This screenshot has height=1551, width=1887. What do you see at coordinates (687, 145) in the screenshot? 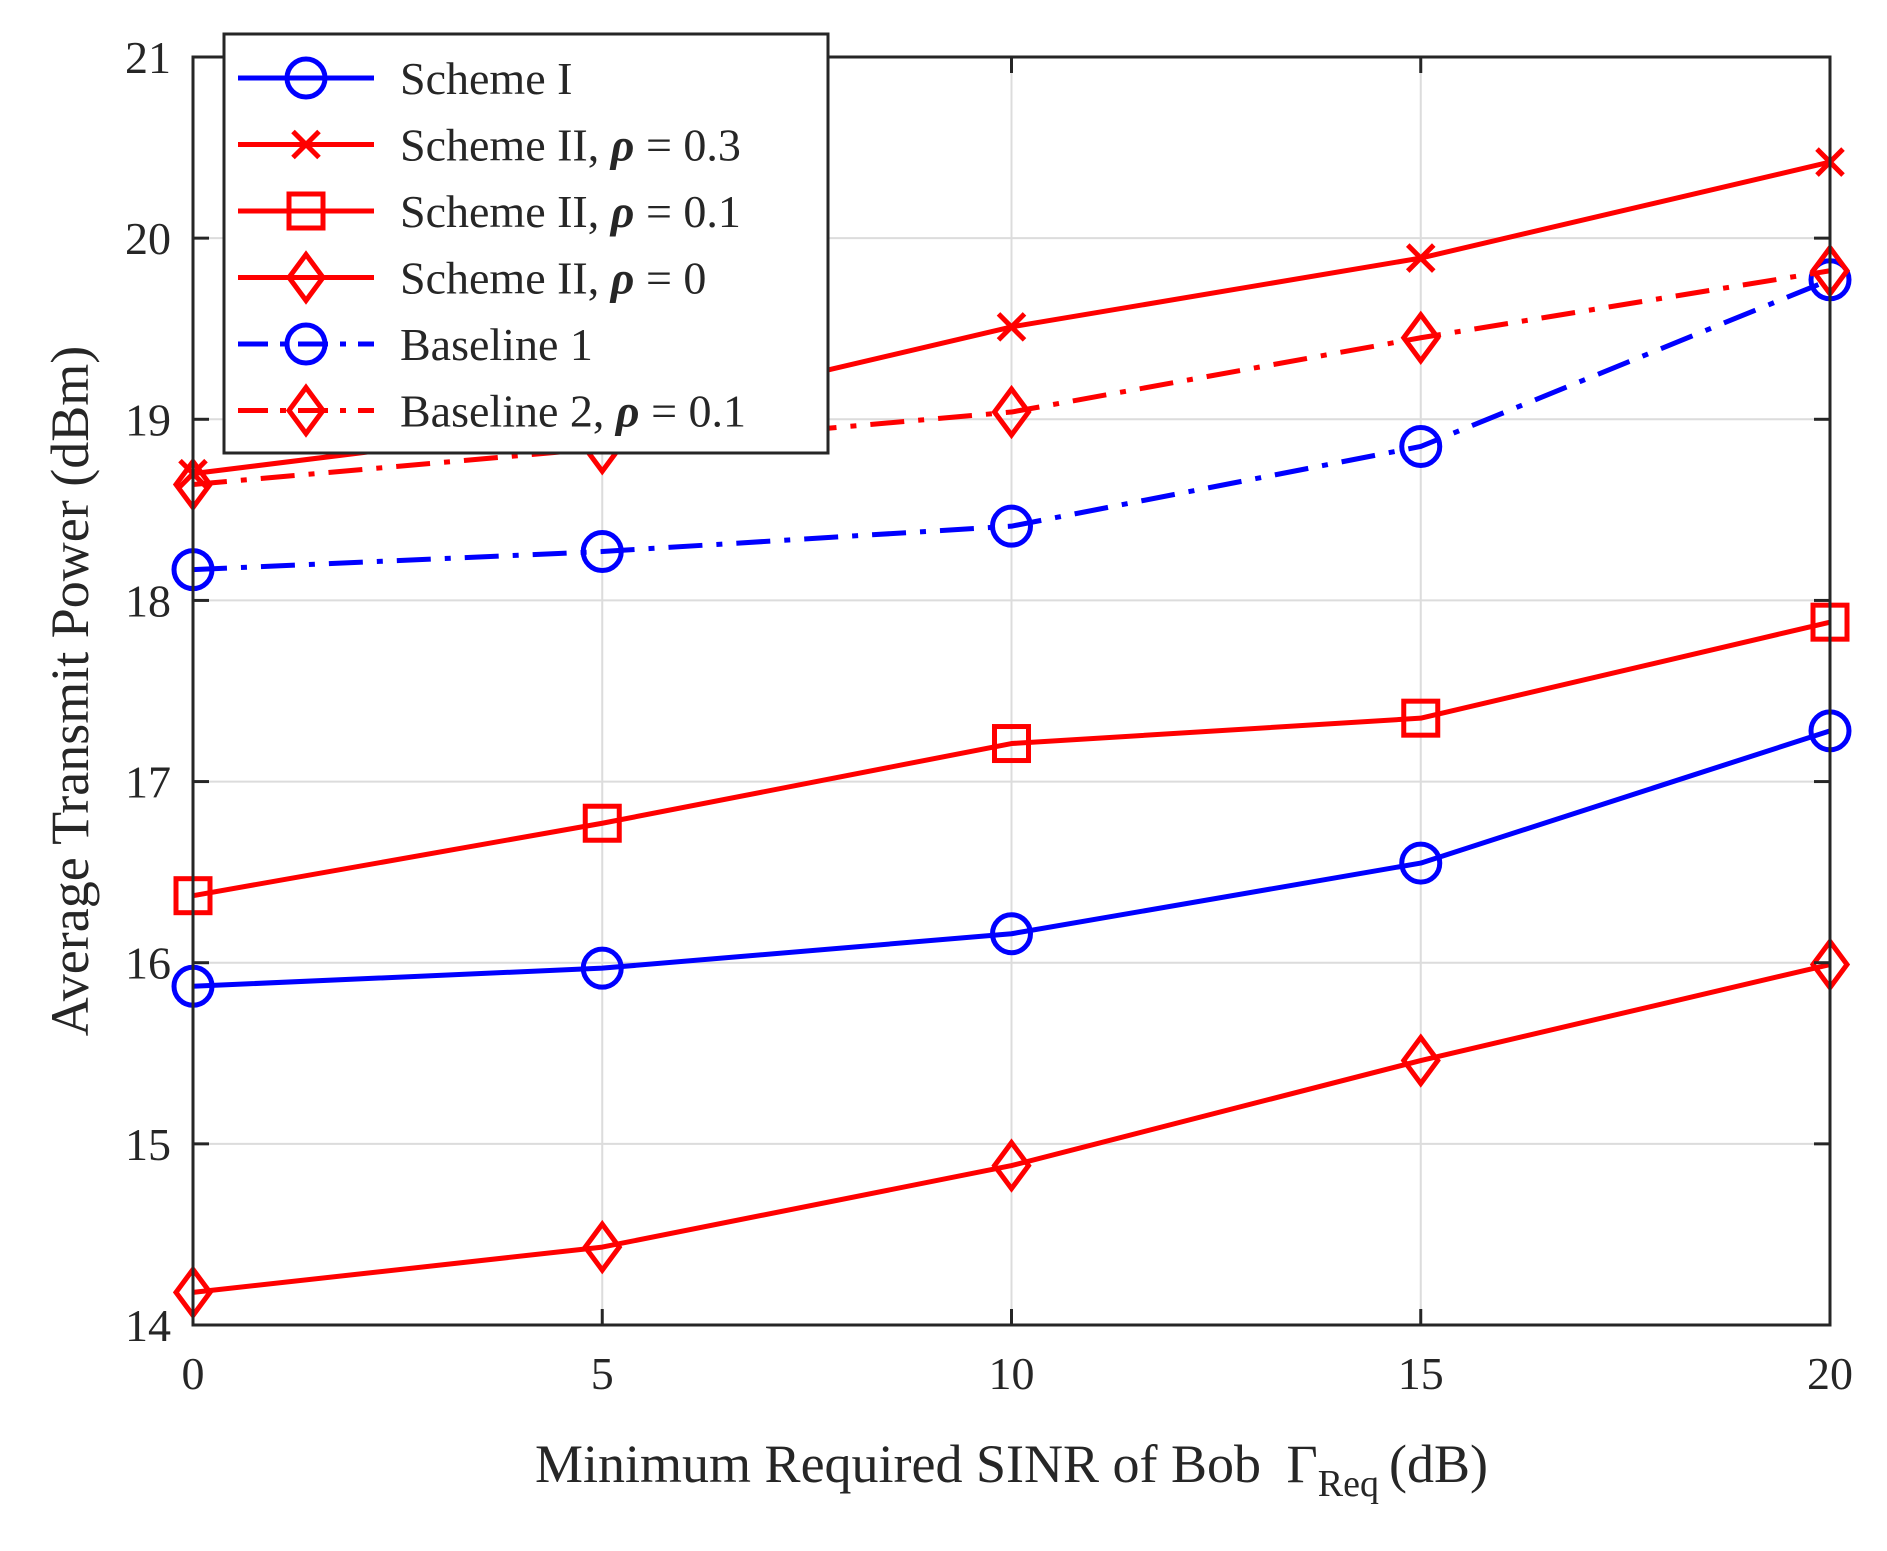
I see `legend-label-suffix-1: = 0.3` at bounding box center [687, 145].